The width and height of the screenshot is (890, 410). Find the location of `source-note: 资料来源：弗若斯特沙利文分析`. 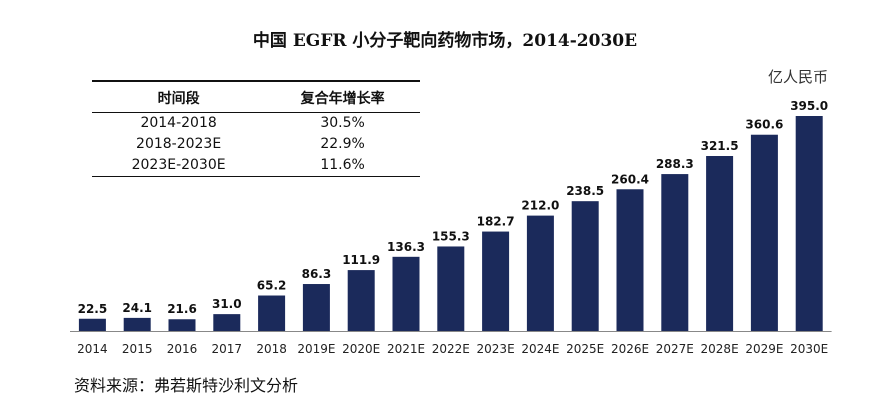

source-note: 资料来源：弗若斯特沙利文分析 is located at coordinates (186, 385).